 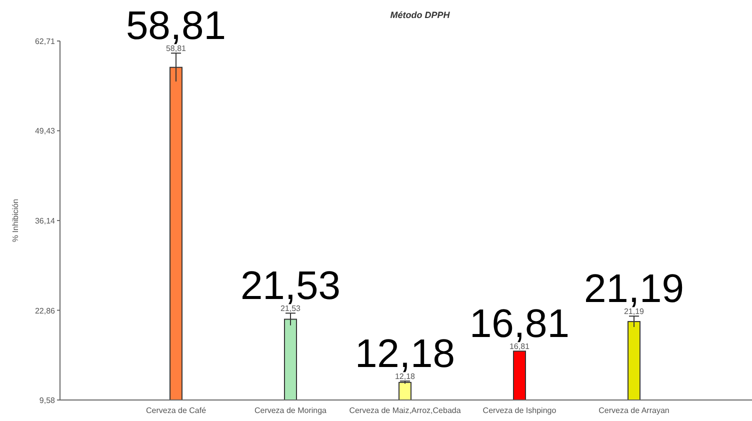 I want to click on x-tick-label: Cerveza de Café, so click(x=176, y=410).